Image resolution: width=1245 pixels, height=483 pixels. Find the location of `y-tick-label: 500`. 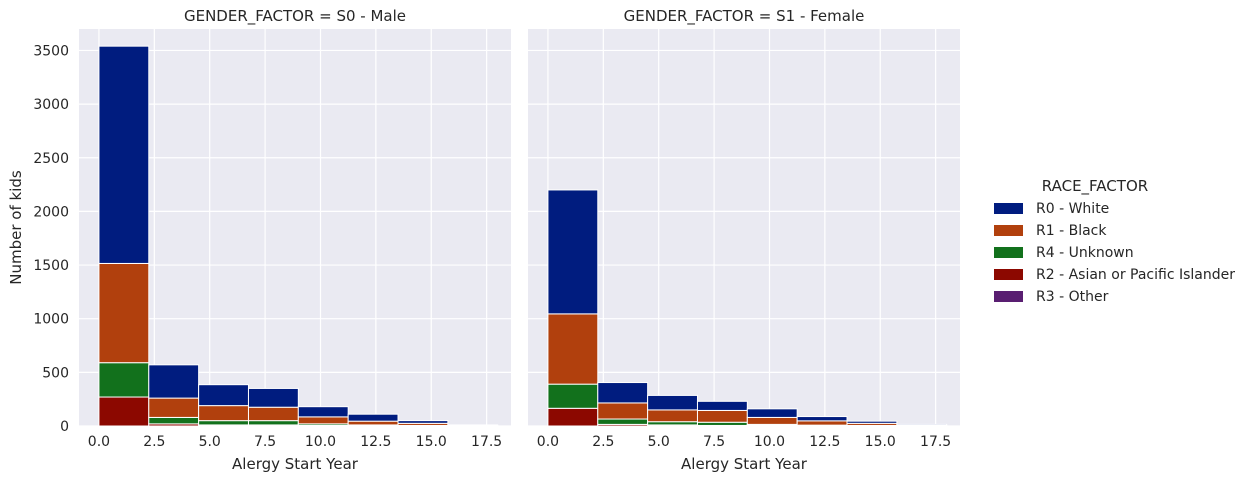

y-tick-label: 500 is located at coordinates (55, 373).